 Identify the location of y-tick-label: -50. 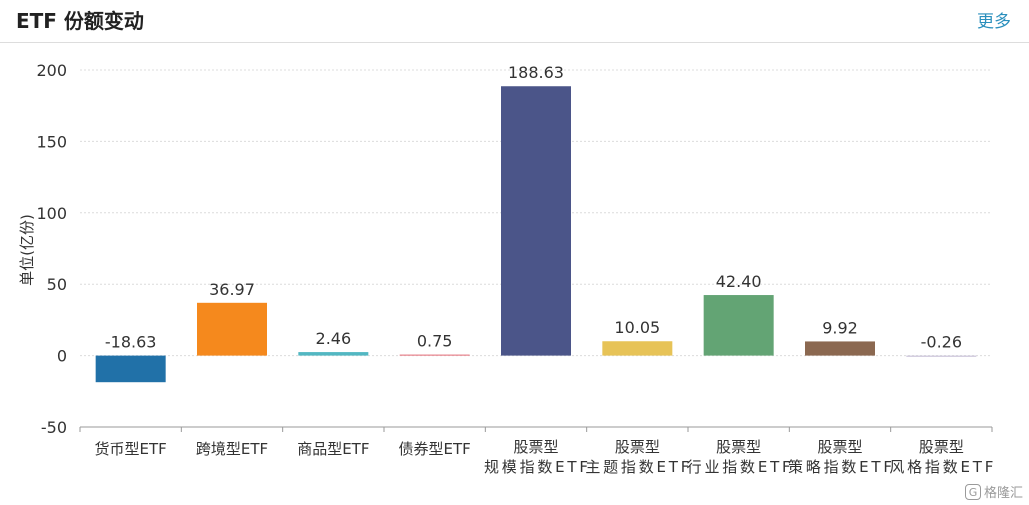
(54, 427).